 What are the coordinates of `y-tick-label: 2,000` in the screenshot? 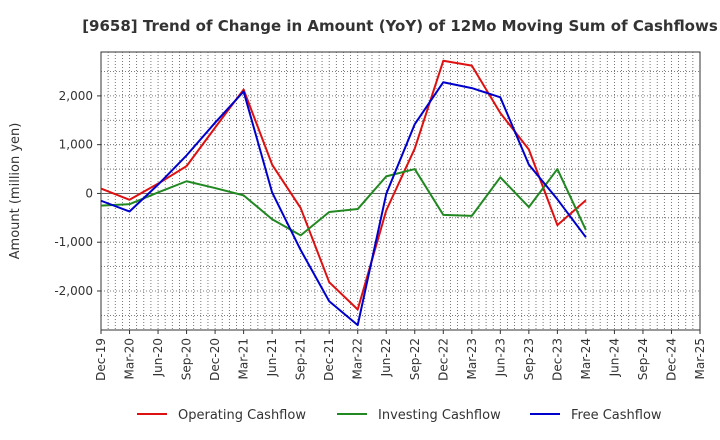 It's located at (76, 96).